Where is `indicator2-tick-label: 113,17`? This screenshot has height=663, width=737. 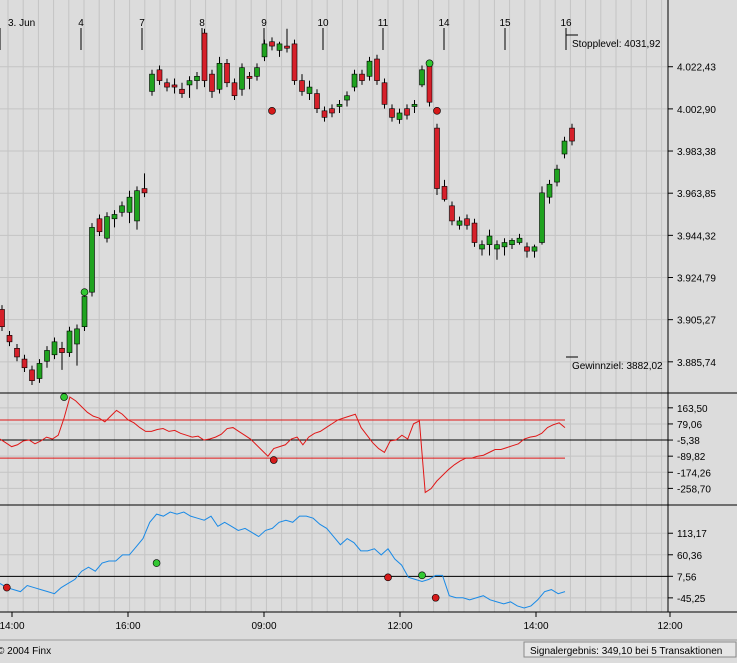 indicator2-tick-label: 113,17 is located at coordinates (692, 534).